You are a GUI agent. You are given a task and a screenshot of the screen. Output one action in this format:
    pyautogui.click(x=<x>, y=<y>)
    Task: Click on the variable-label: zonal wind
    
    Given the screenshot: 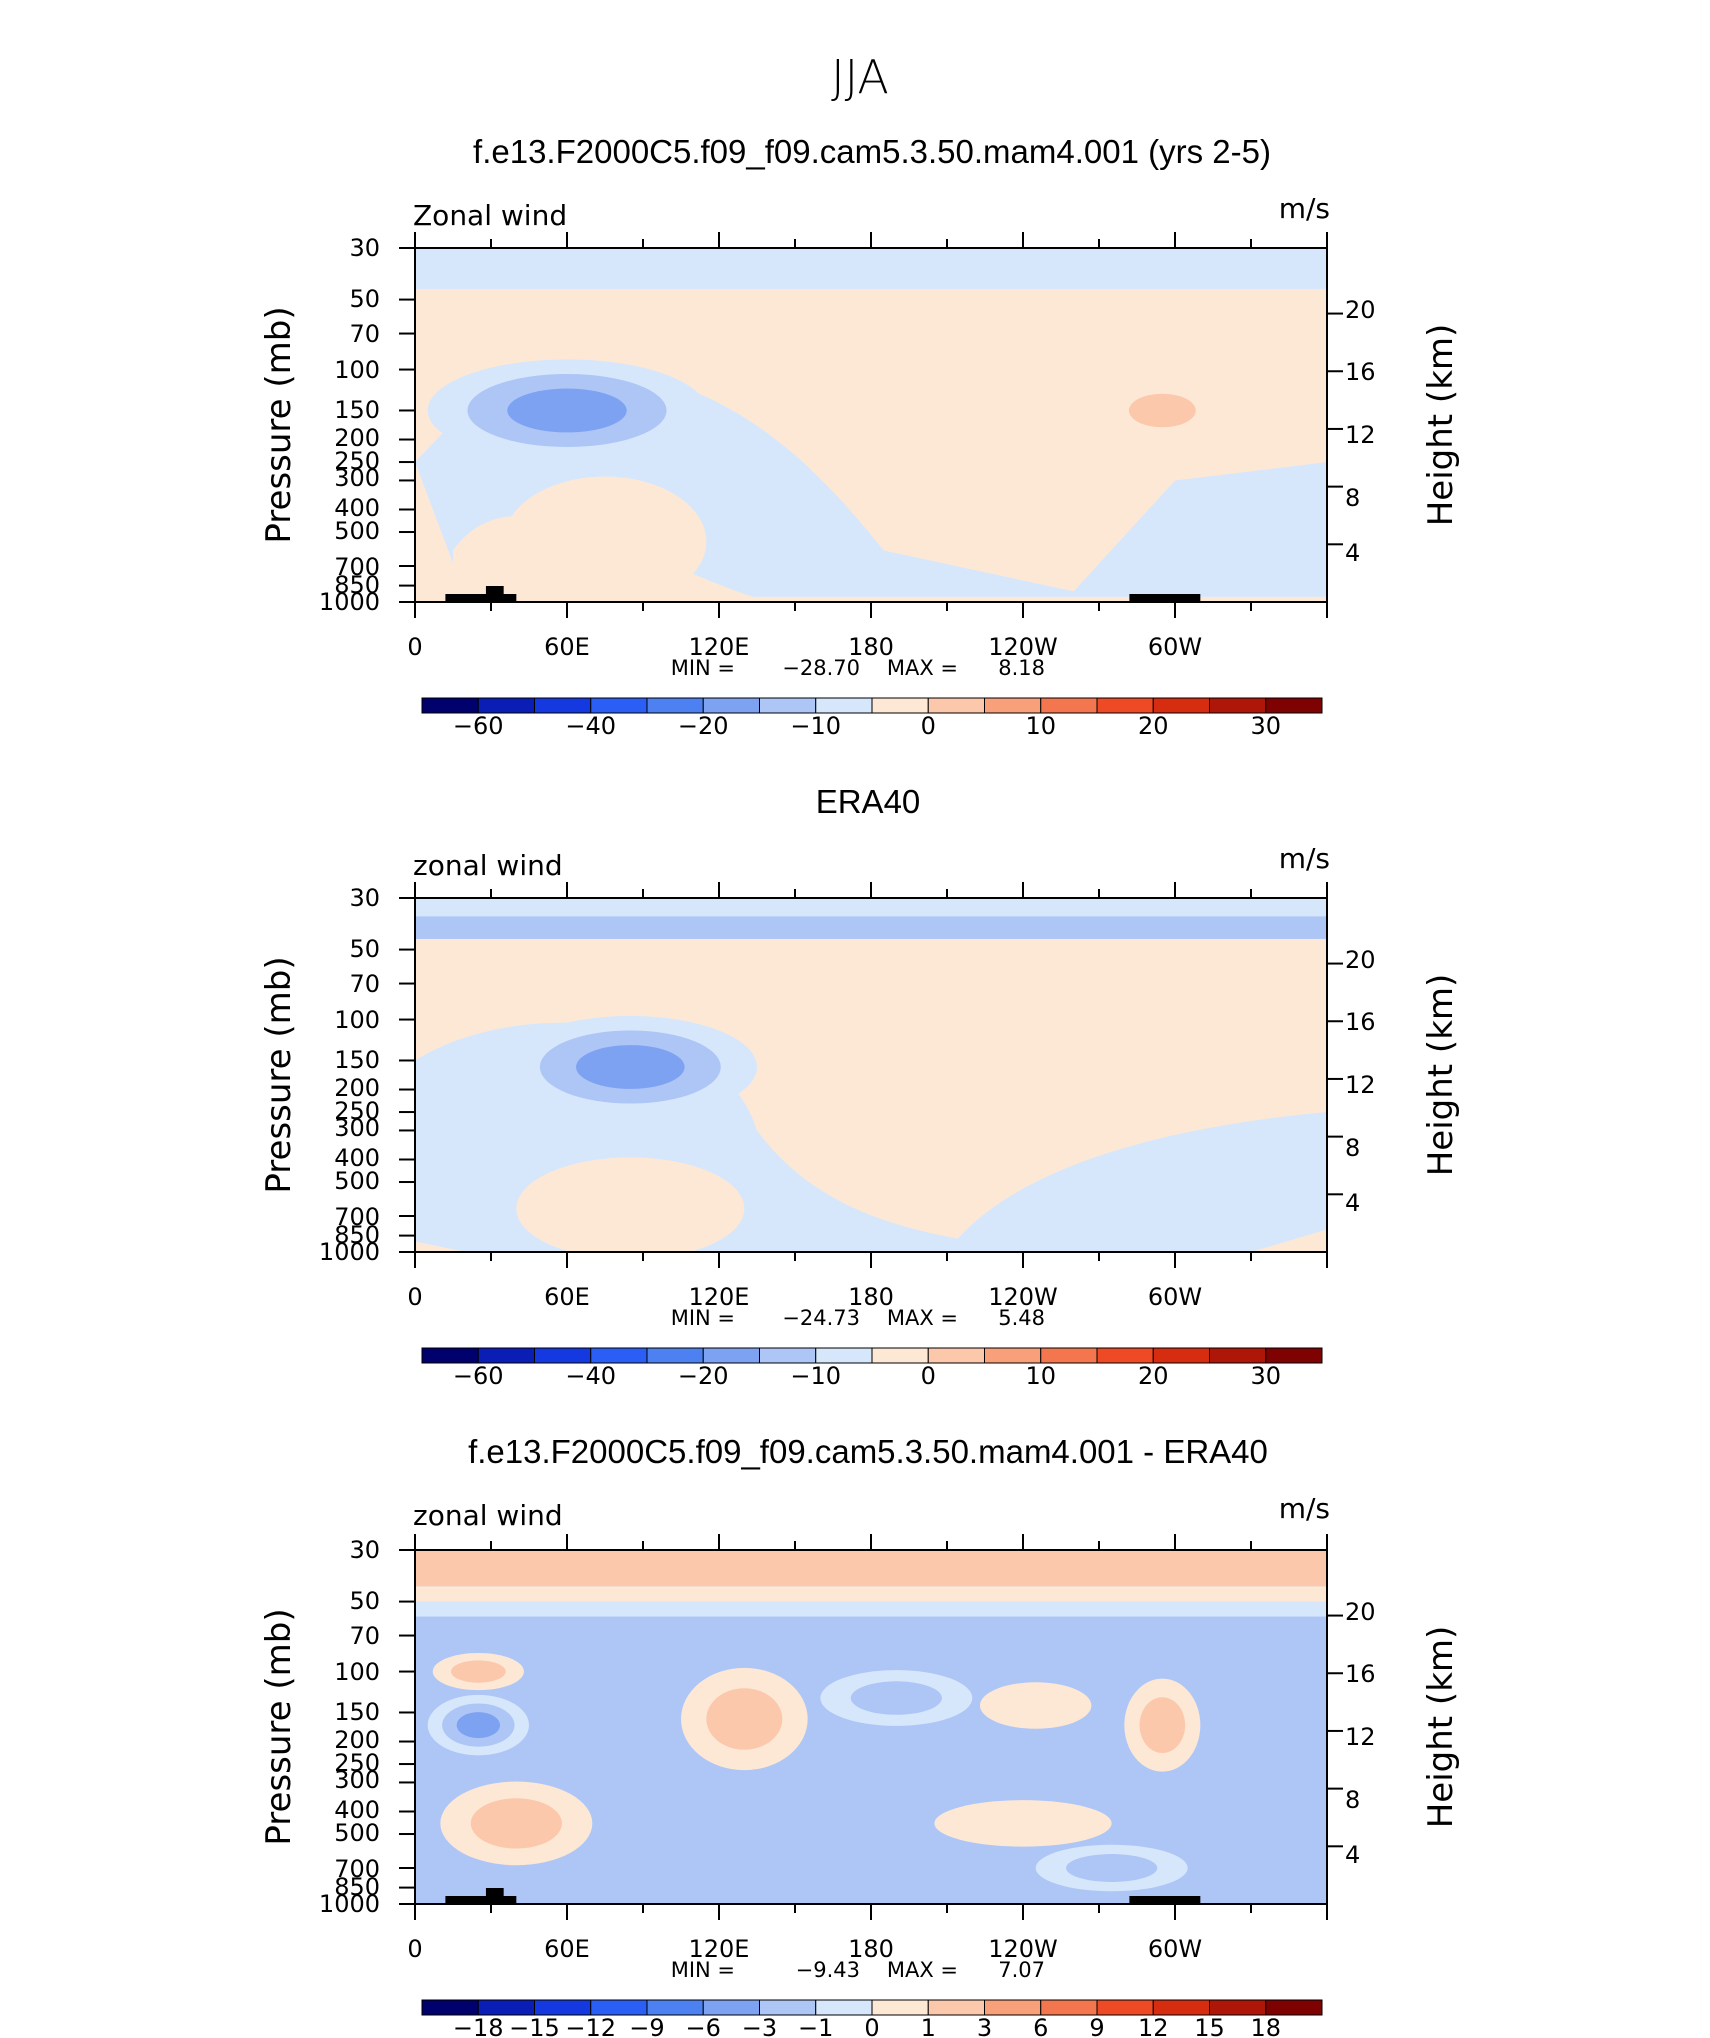 What is the action you would take?
    pyautogui.click(x=488, y=865)
    